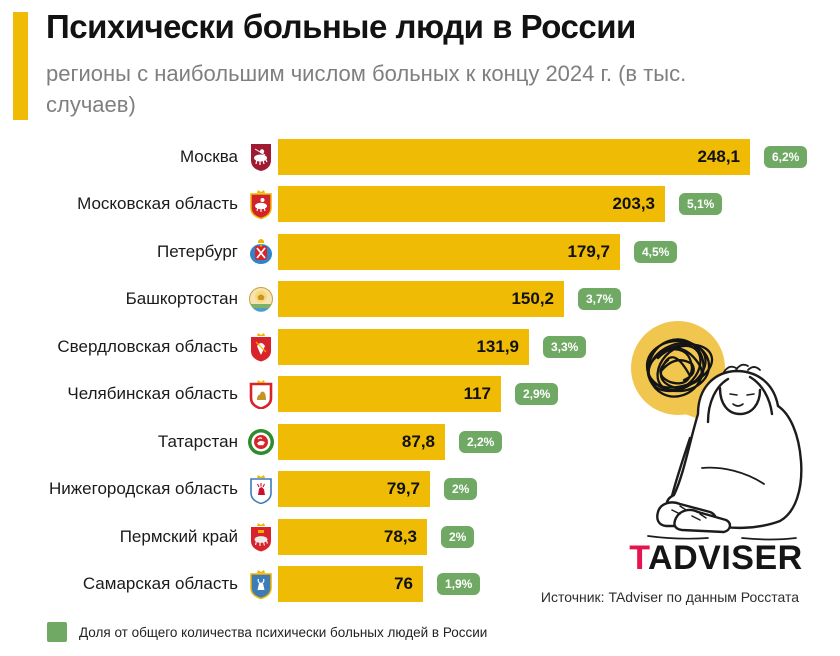 The height and width of the screenshot is (656, 840). I want to click on chelyabinsk-oblast-coat-of-arms-icon, so click(261, 394).